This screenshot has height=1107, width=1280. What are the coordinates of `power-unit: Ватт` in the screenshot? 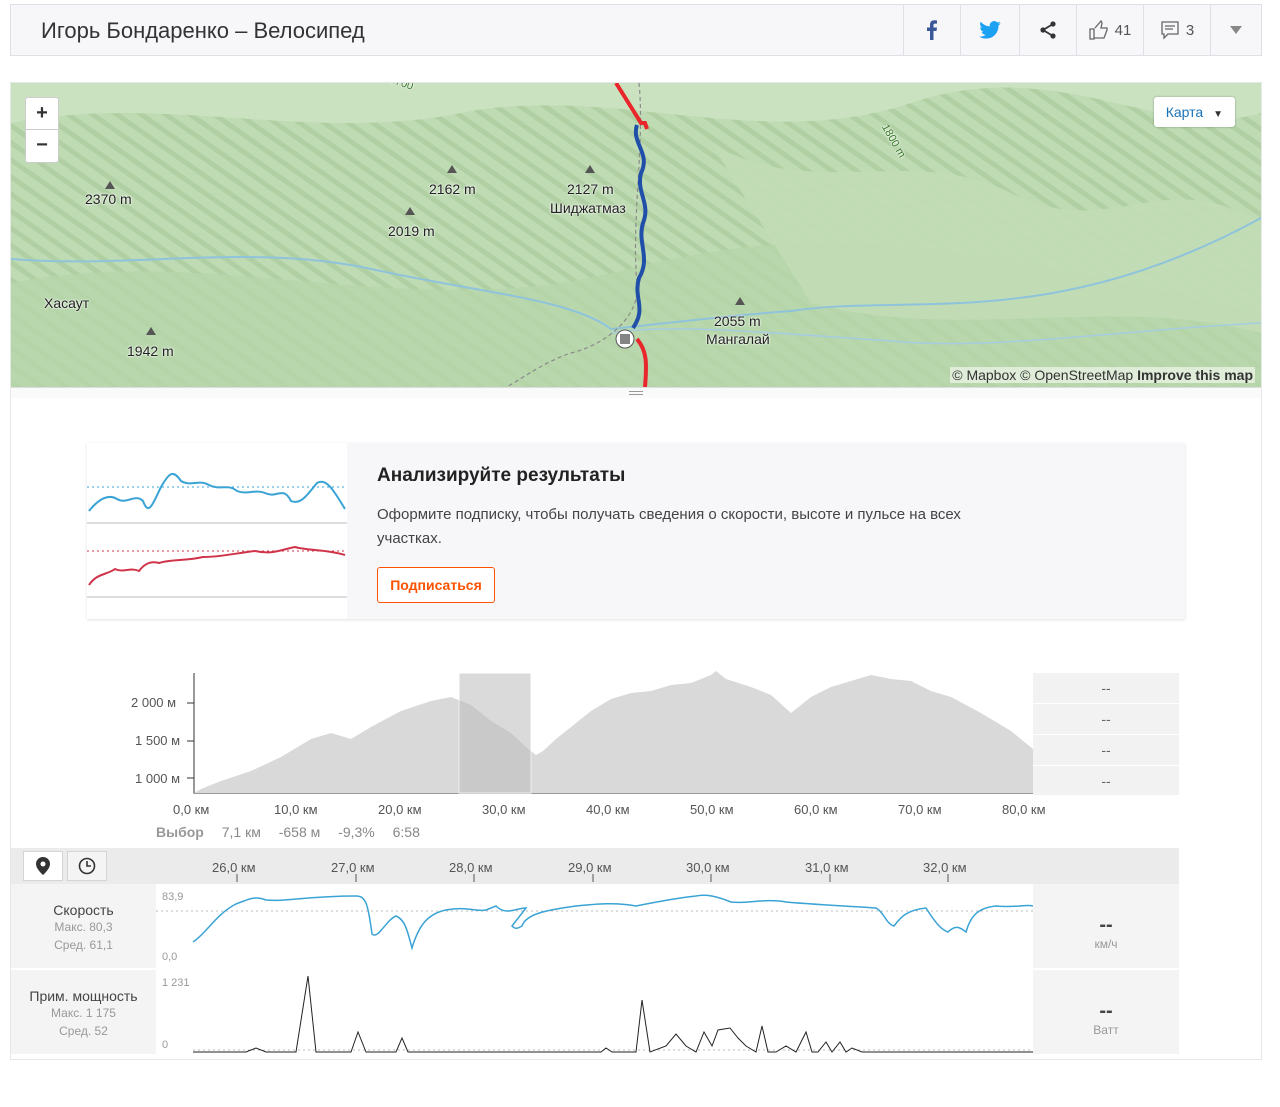 It's located at (1106, 1030).